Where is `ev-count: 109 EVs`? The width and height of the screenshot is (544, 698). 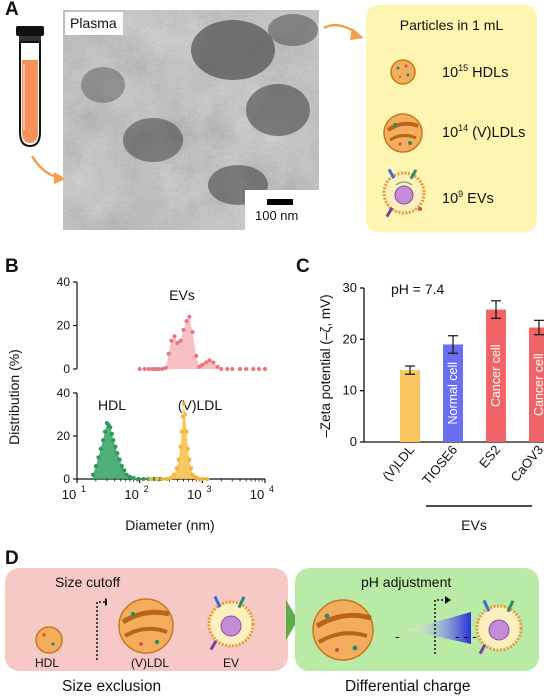 ev-count: 109 EVs is located at coordinates (468, 198).